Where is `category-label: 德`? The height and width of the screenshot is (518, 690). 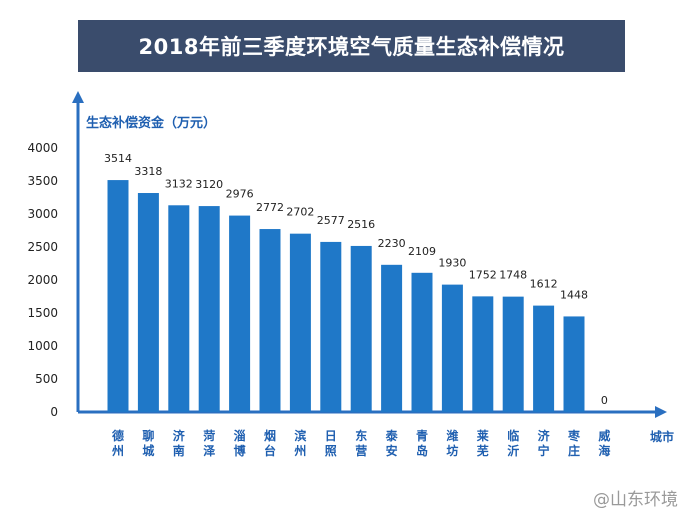 category-label: 德 is located at coordinates (118, 435).